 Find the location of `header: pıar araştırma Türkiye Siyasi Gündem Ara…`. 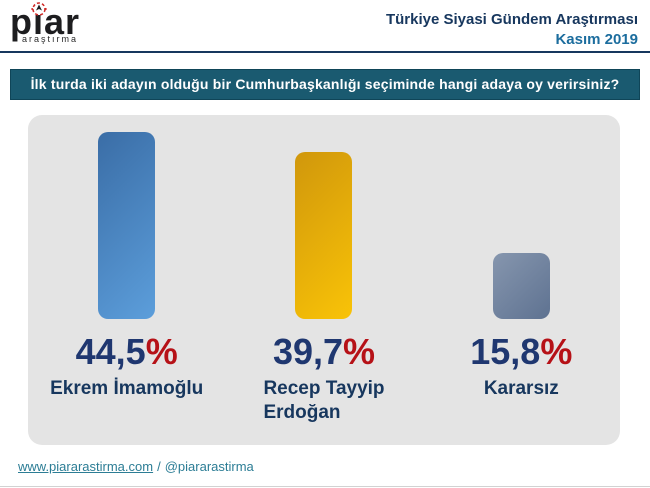

header: pıar araştırma Türkiye Siyasi Gündem Ara… is located at coordinates (325, 26).